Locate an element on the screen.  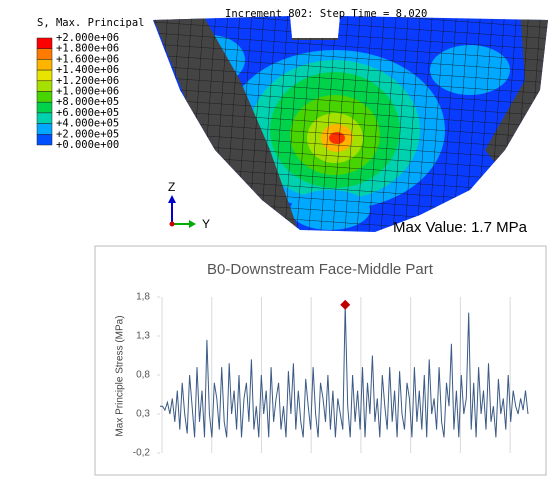
legend-label: +8.000e+05 is located at coordinates (87, 102).